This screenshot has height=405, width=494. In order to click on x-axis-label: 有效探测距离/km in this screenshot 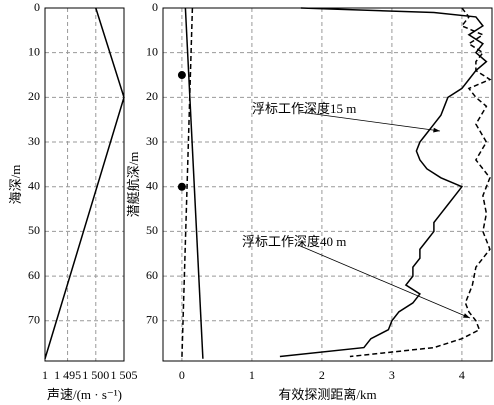, I will do `click(327, 394)`.